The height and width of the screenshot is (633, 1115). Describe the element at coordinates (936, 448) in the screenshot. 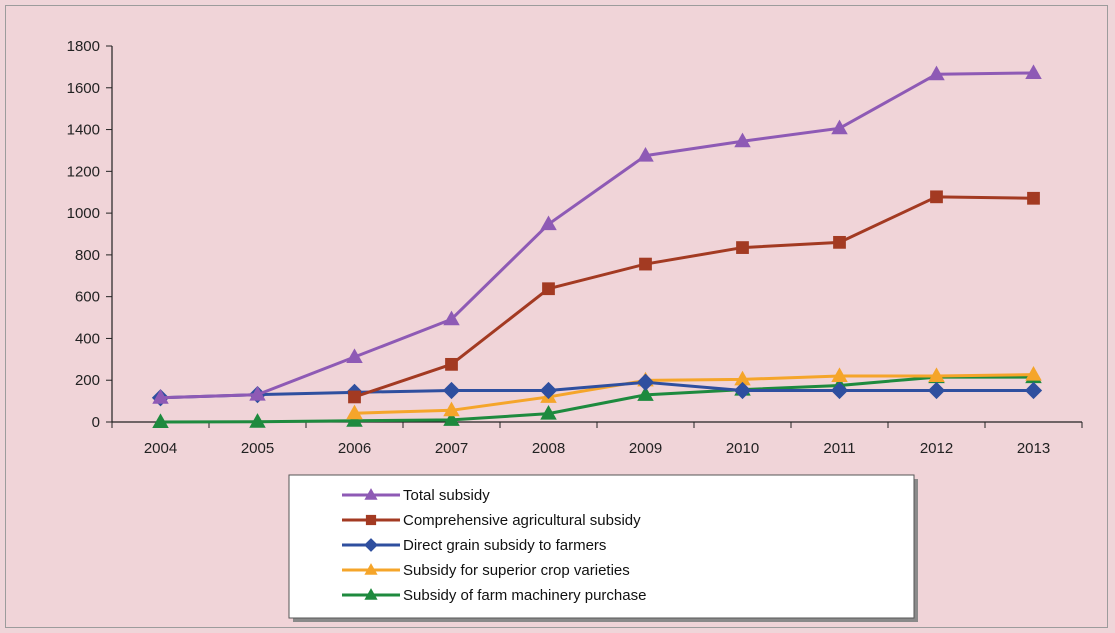

I see `x-tick-label: 2012` at that location.